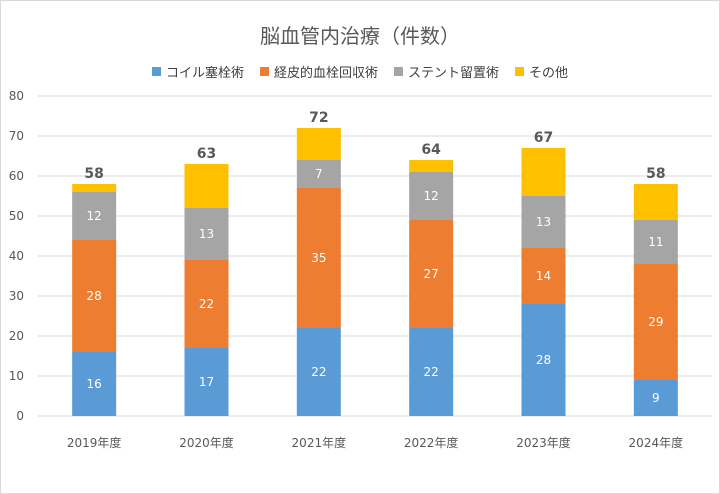 Image resolution: width=720 pixels, height=494 pixels. Describe the element at coordinates (656, 442) in the screenshot. I see `x-tick-label: 2024年度` at that location.